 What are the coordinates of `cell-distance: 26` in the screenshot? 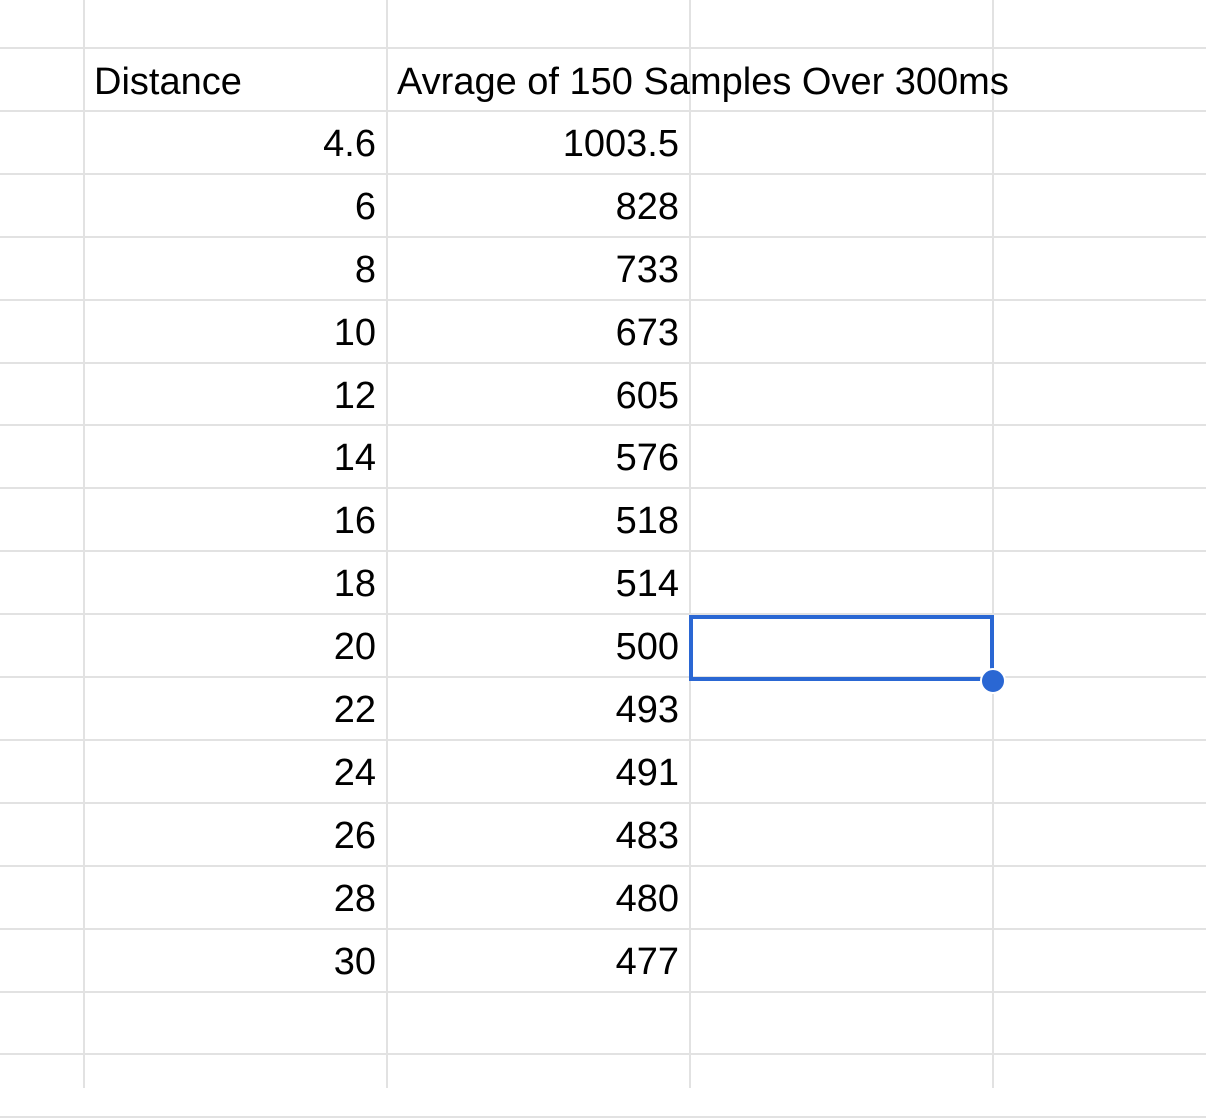 It's located at (354, 836).